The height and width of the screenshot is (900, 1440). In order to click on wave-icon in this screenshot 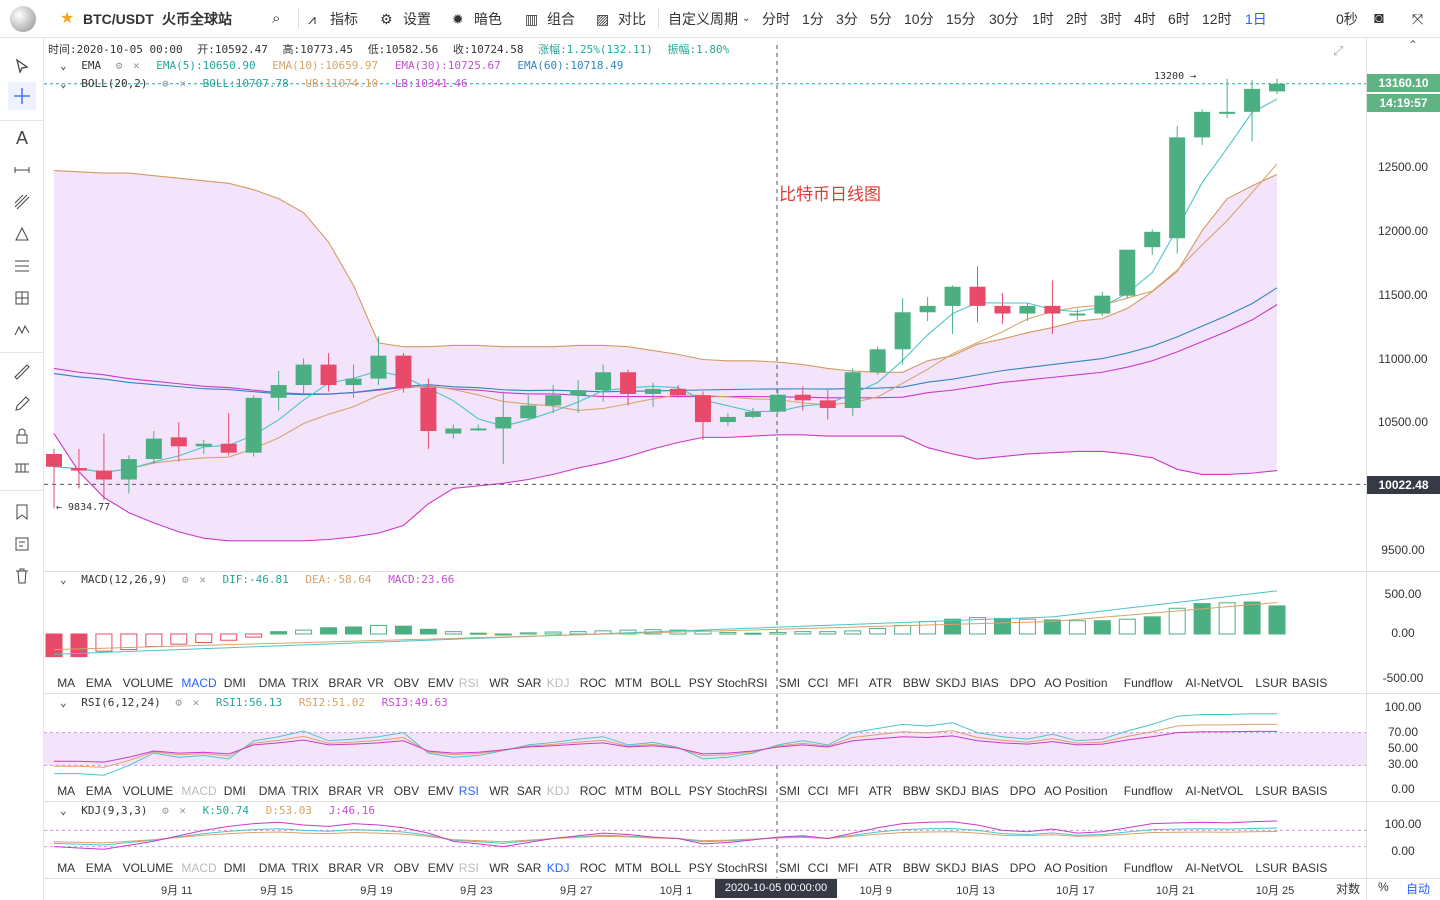, I will do `click(22, 330)`.